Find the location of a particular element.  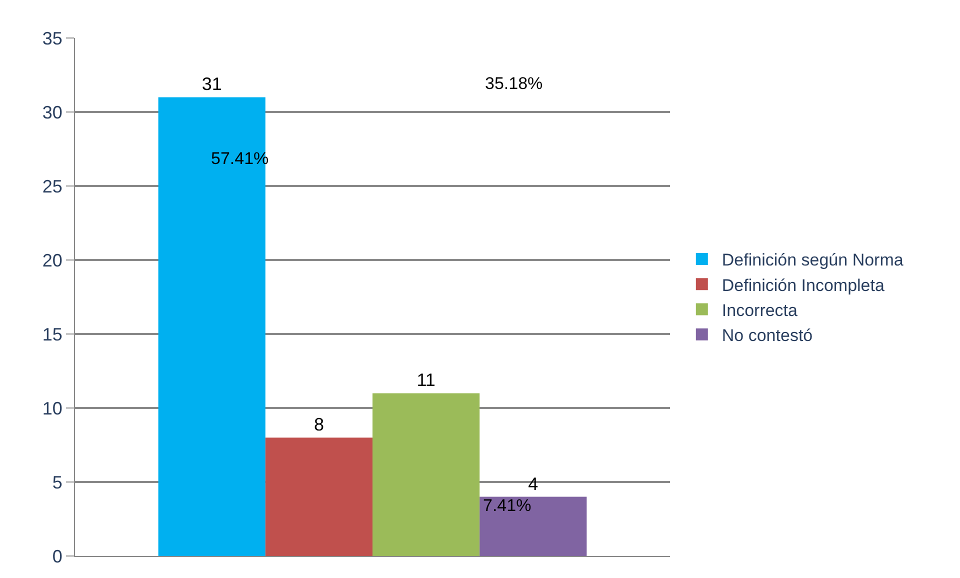

legend-label: Definición según Norma is located at coordinates (813, 260).